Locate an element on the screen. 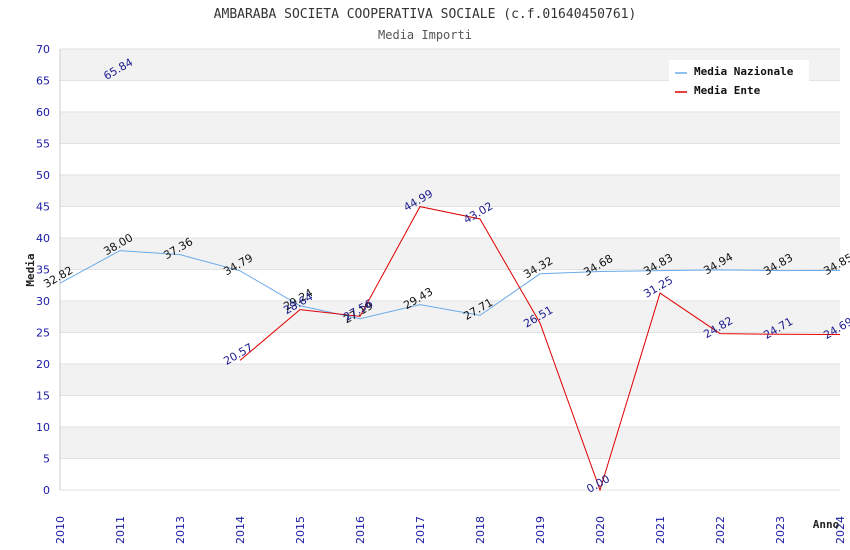  x-tick-label: 2021 is located at coordinates (660, 530).